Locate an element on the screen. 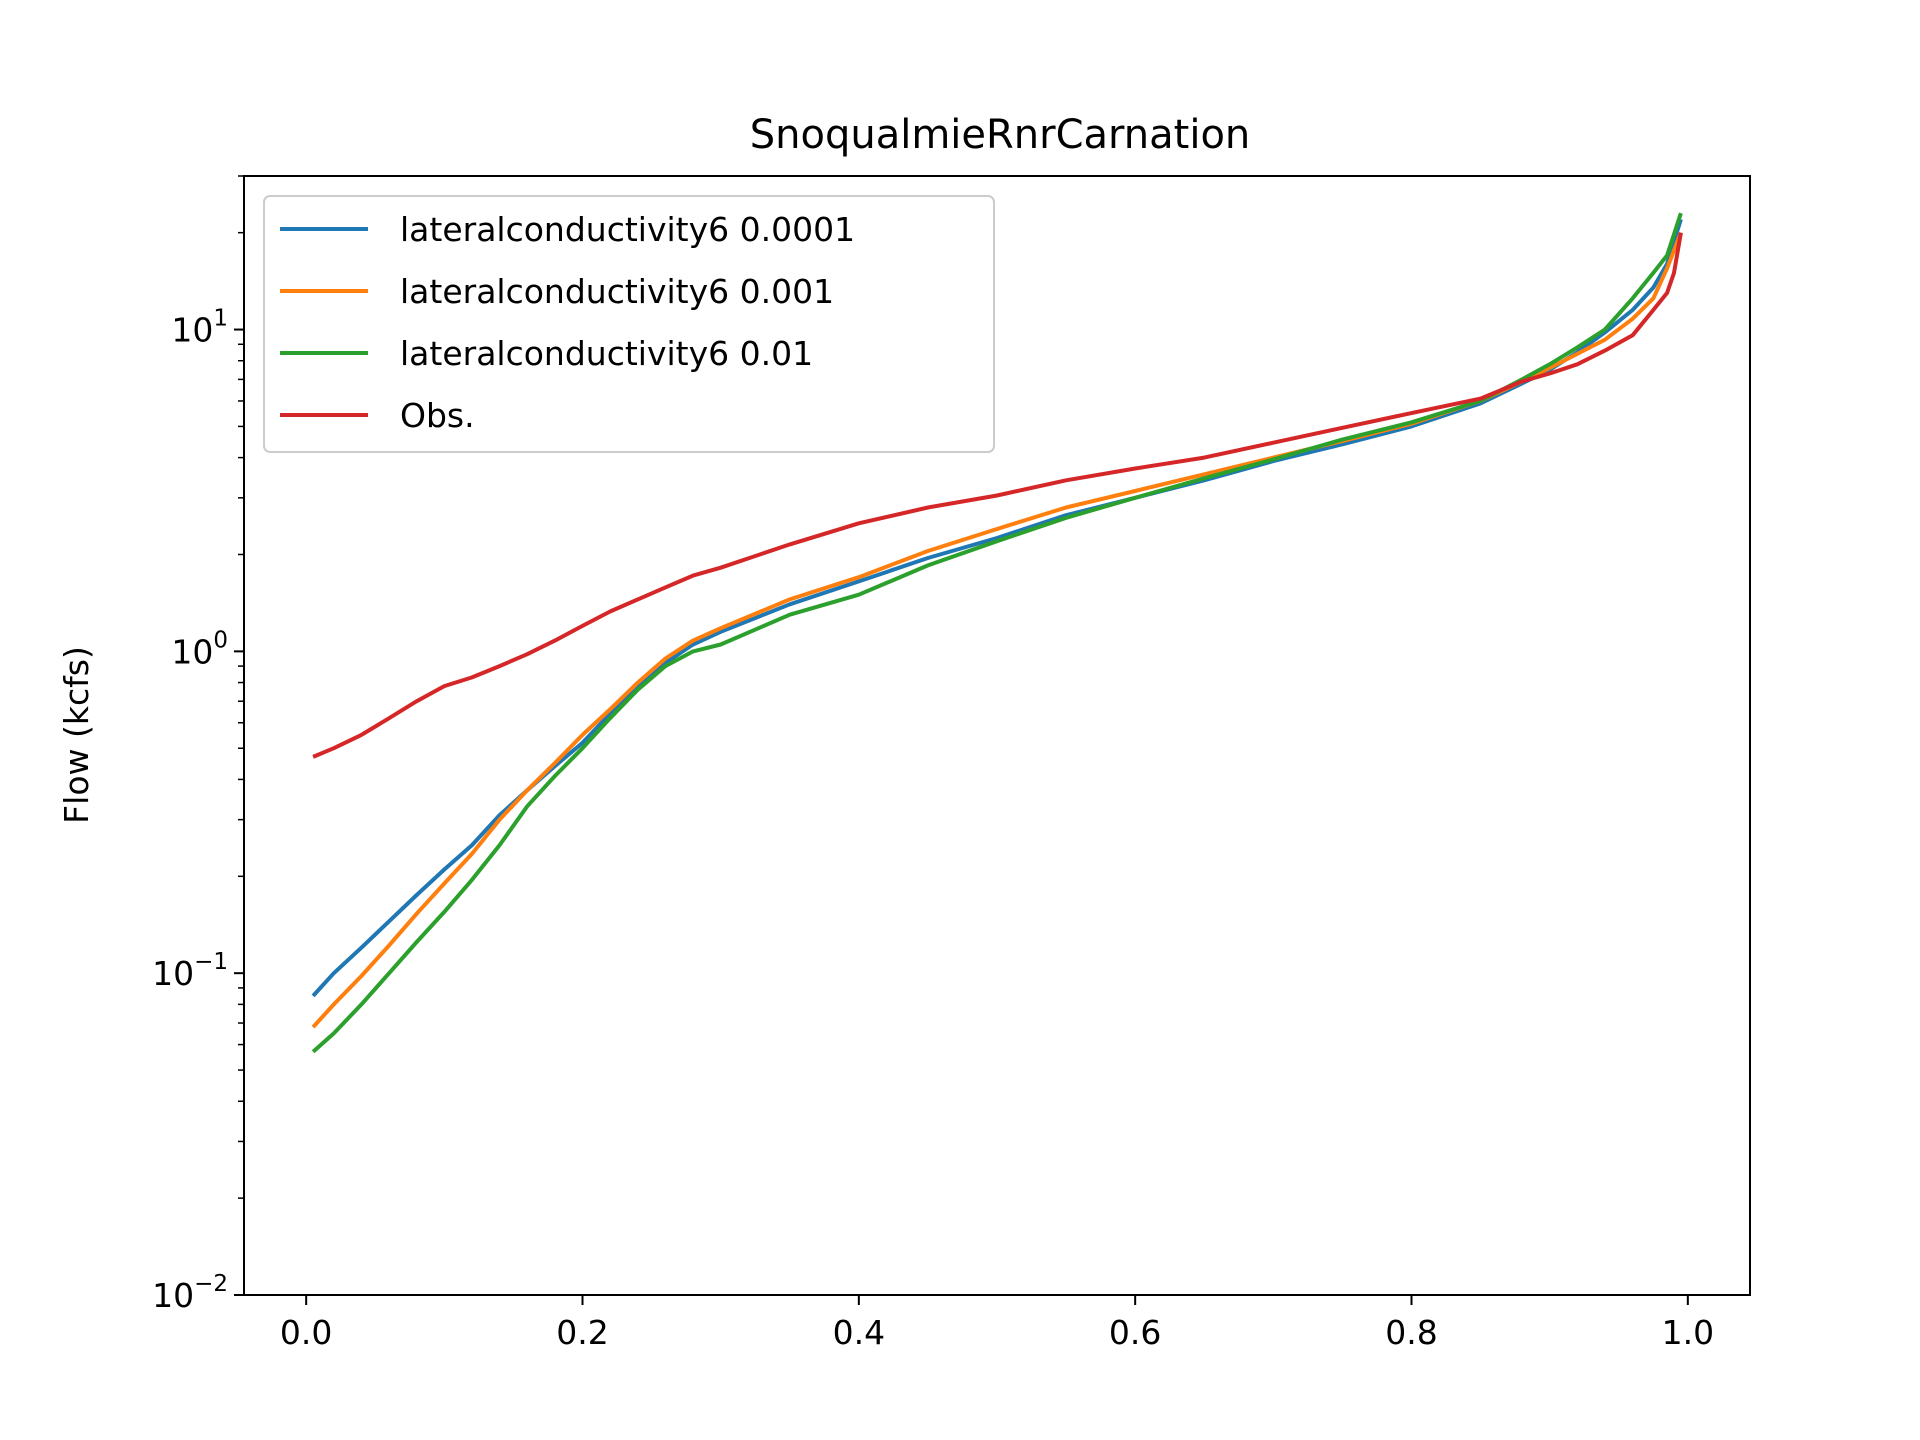 The image size is (1920, 1440). legend-label-3: Obs. is located at coordinates (437, 415).